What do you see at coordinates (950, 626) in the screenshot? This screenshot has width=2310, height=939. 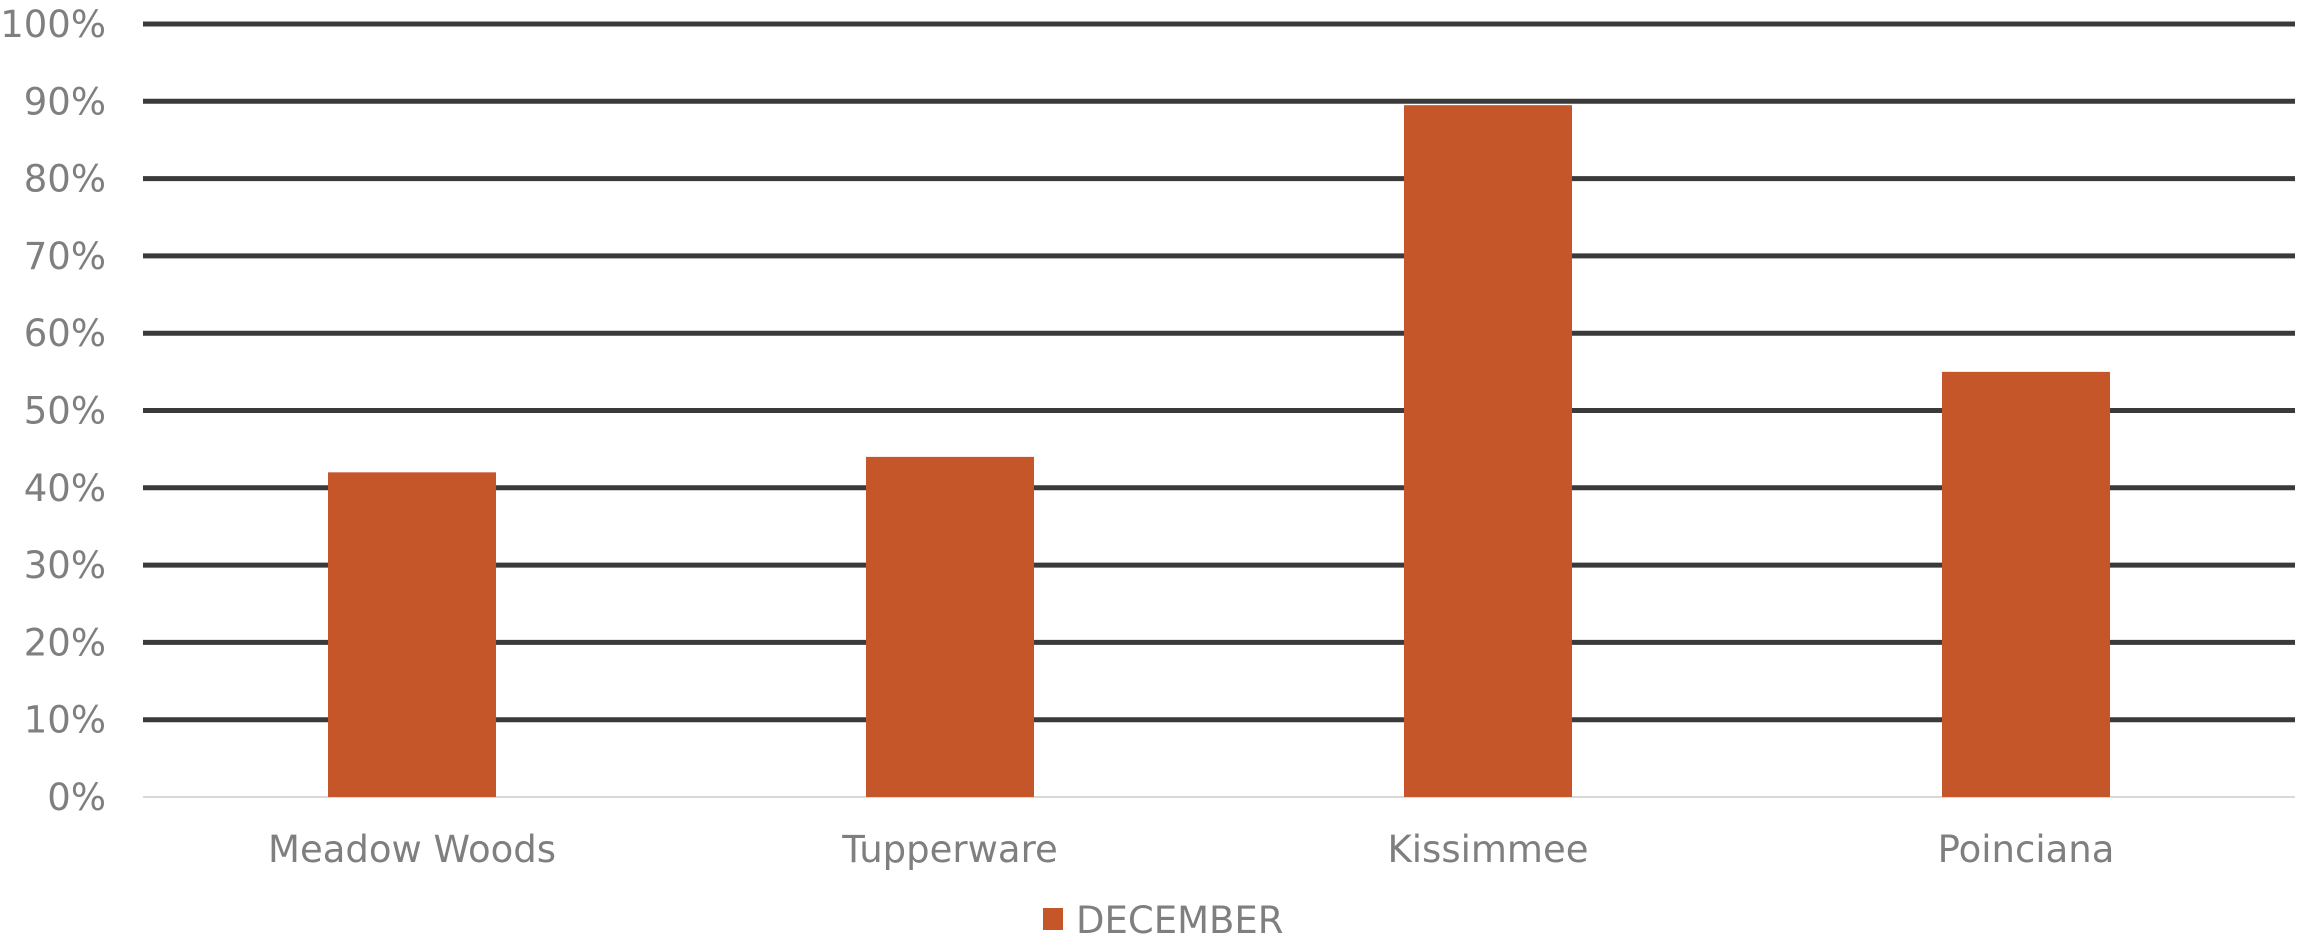 I see `bar-tupperware` at bounding box center [950, 626].